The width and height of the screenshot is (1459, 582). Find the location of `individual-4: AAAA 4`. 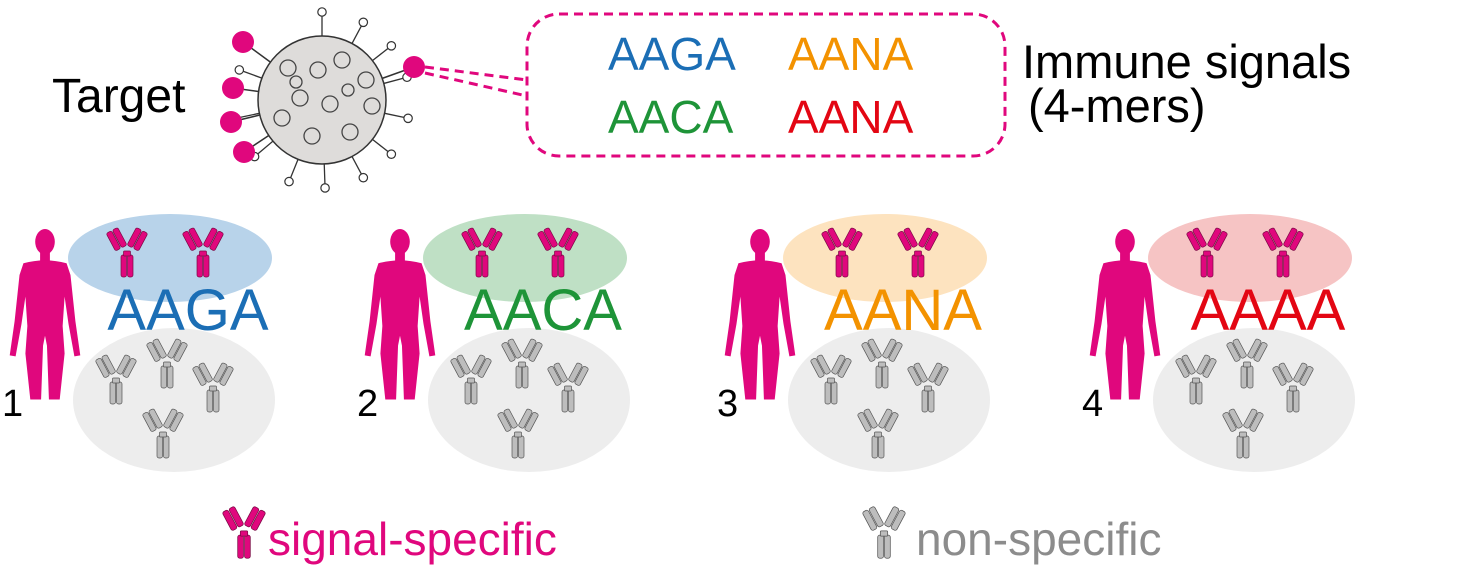

individual-4: AAAA 4 is located at coordinates (1218, 343).